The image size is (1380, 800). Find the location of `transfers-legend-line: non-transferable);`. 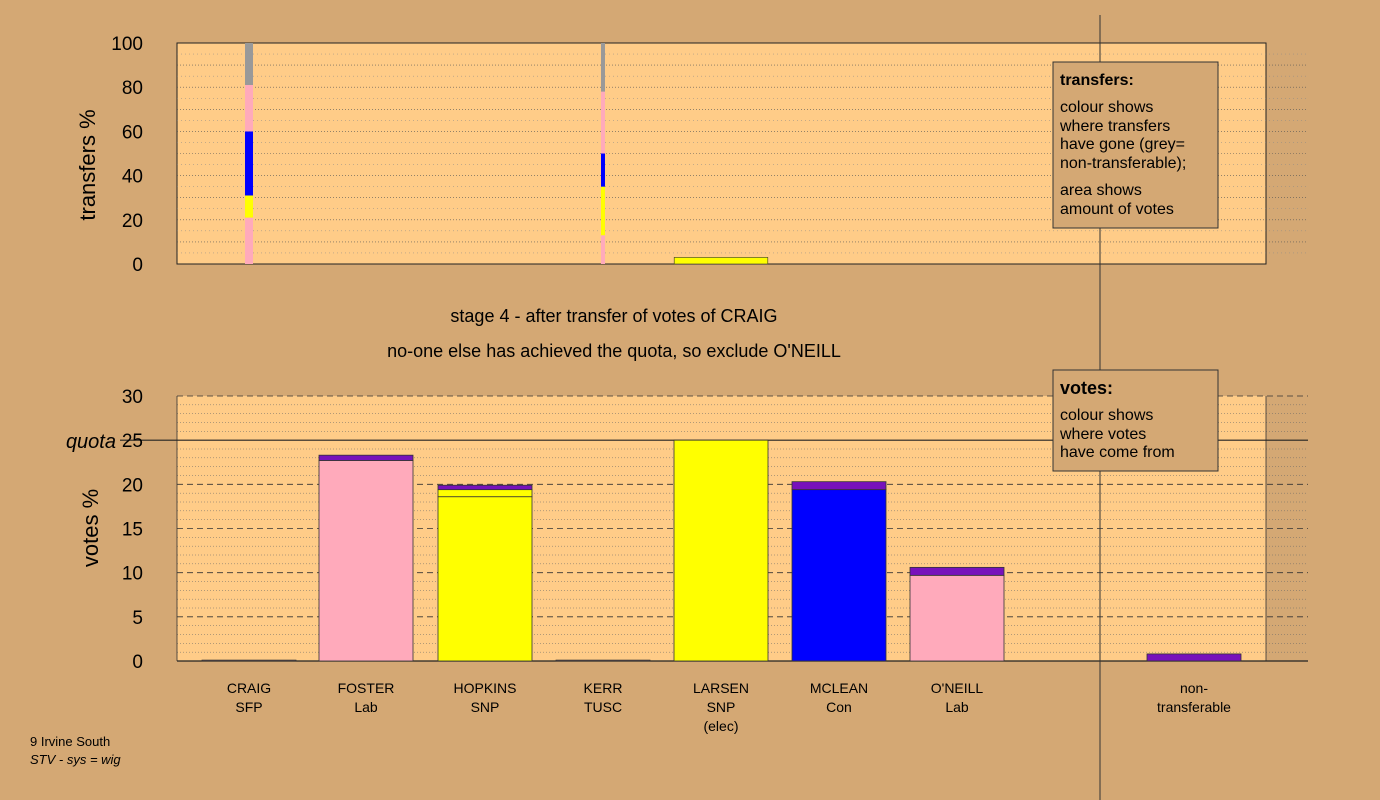

transfers-legend-line: non-transferable); is located at coordinates (1123, 163).